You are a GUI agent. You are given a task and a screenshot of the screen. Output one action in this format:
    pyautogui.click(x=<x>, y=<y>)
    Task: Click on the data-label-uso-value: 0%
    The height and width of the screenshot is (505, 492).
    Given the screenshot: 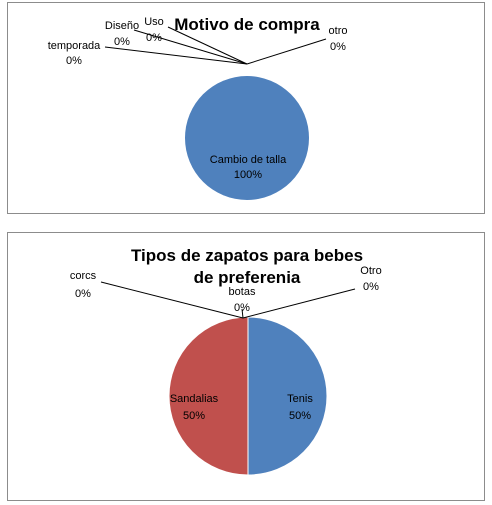 What is the action you would take?
    pyautogui.click(x=154, y=38)
    